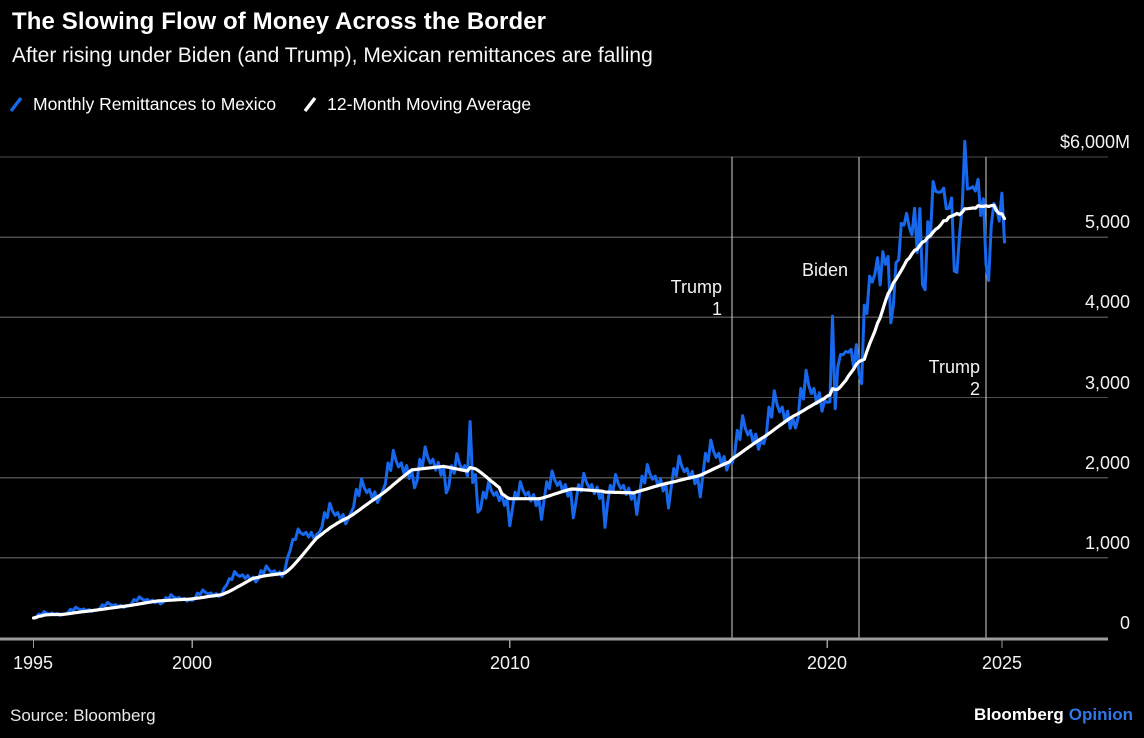  What do you see at coordinates (192, 663) in the screenshot?
I see `x-axis-label: 2000` at bounding box center [192, 663].